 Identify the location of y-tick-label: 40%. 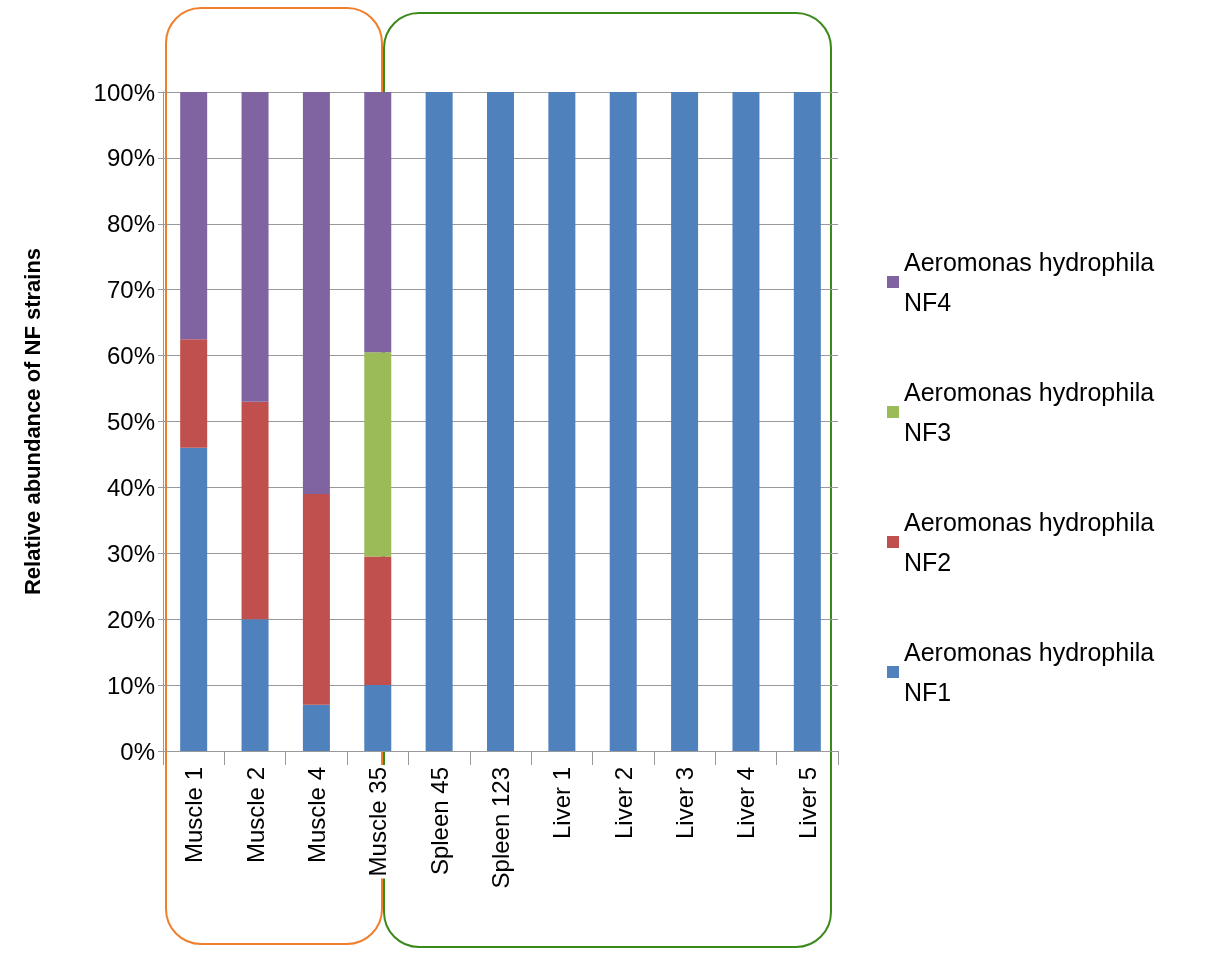
(130, 487).